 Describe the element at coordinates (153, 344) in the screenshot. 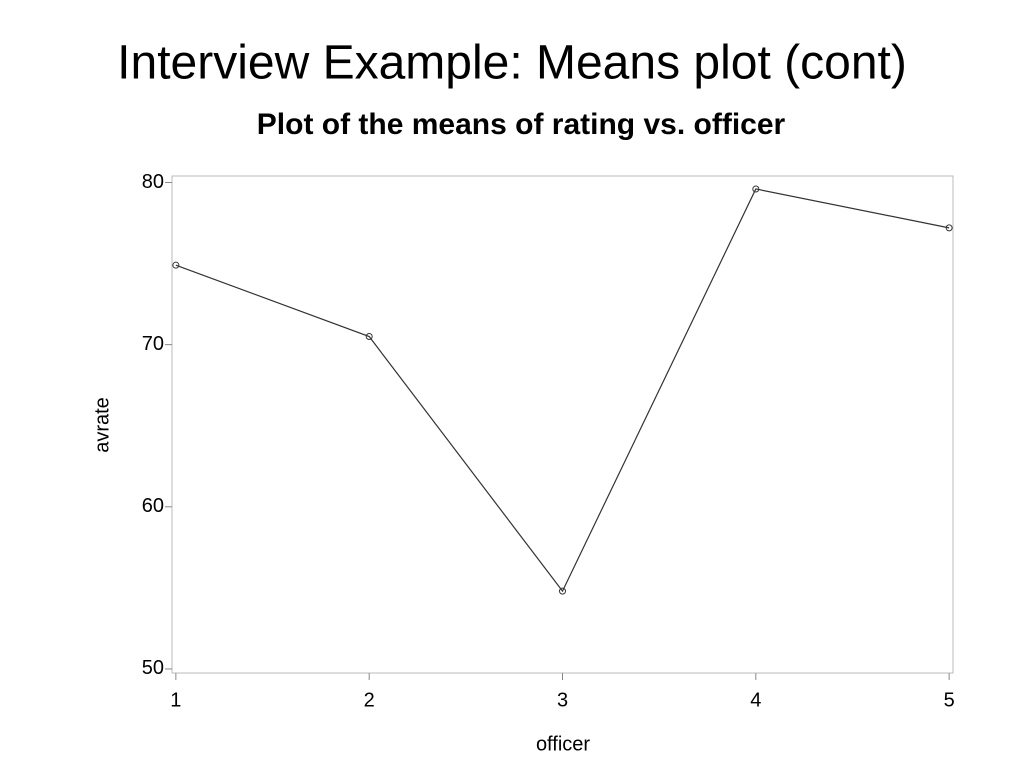

I see `y-tick-label: 70` at that location.